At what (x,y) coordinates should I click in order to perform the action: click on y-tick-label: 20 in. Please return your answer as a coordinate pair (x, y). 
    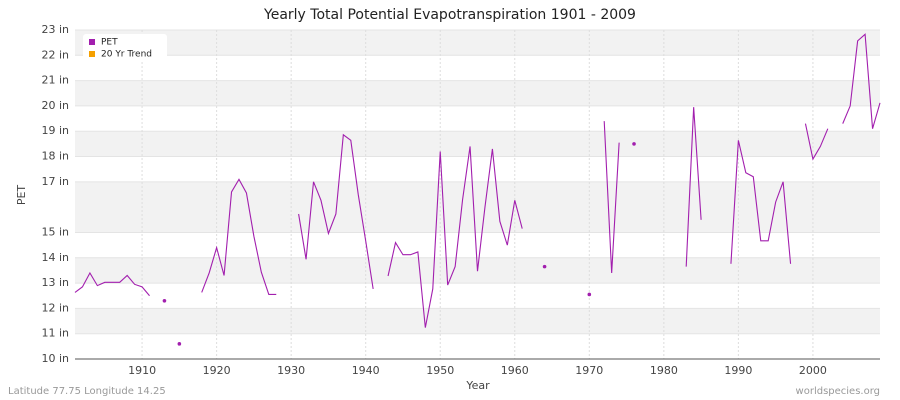
    Looking at the image, I should click on (55, 105).